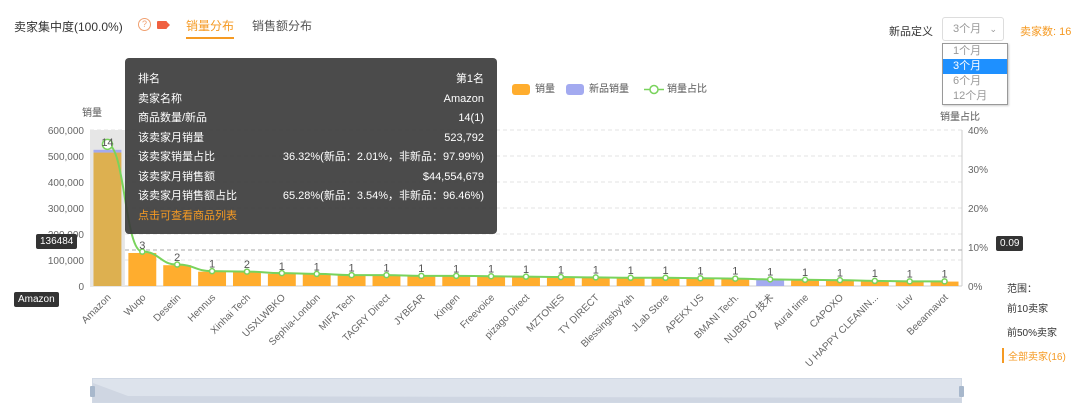 Image resolution: width=1080 pixels, height=414 pixels. Describe the element at coordinates (1010, 243) in the screenshot. I see `crosshair-y2-label: 0.09` at that location.